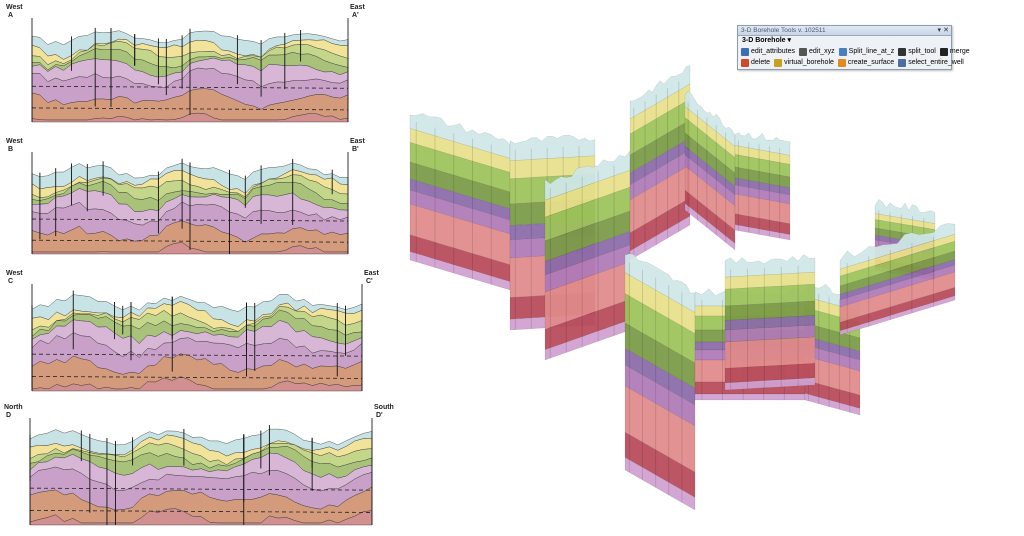  Describe the element at coordinates (11, 281) in the screenshot. I see `section-letter-left: C` at that location.